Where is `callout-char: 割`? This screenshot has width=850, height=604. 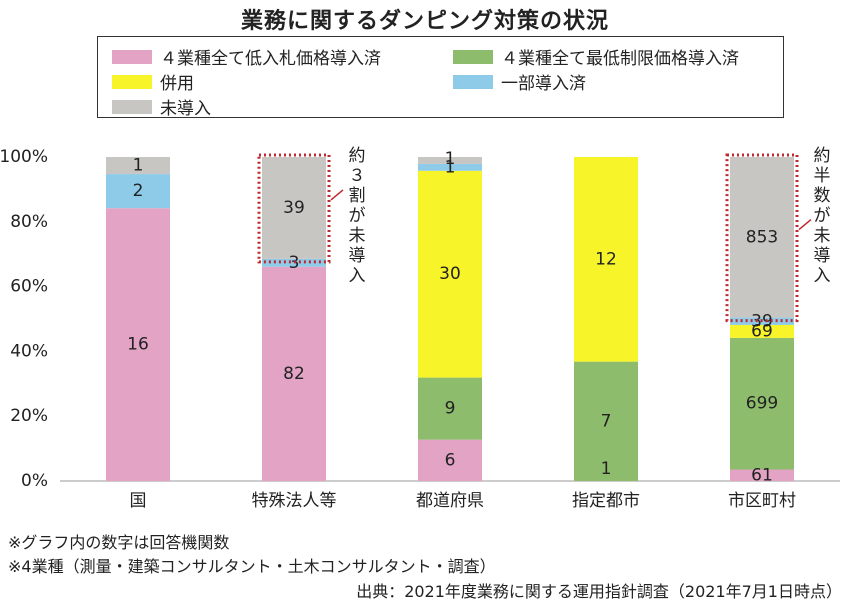
callout-char: 割 is located at coordinates (357, 196).